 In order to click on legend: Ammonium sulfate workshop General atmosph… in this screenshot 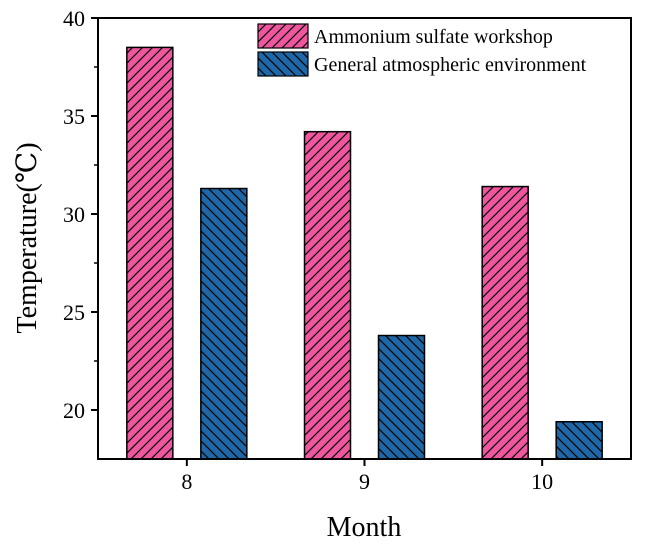, I will do `click(422, 50)`.